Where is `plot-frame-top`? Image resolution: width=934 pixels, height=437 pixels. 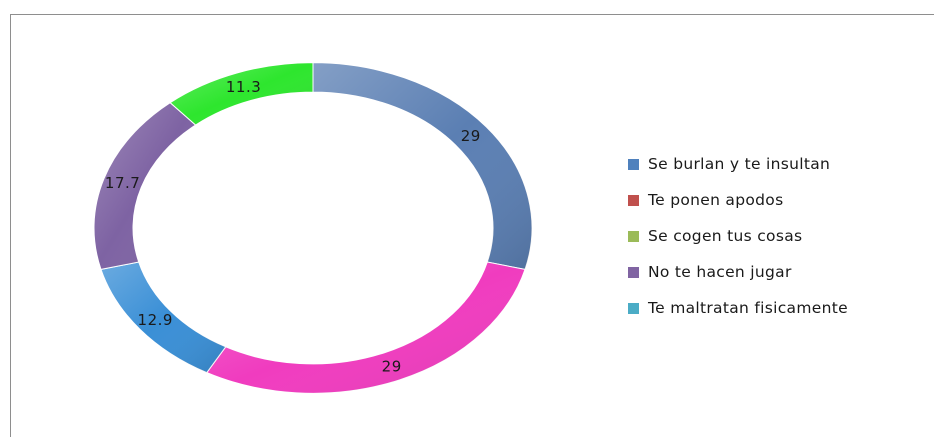
plot-frame-top is located at coordinates (472, 14).